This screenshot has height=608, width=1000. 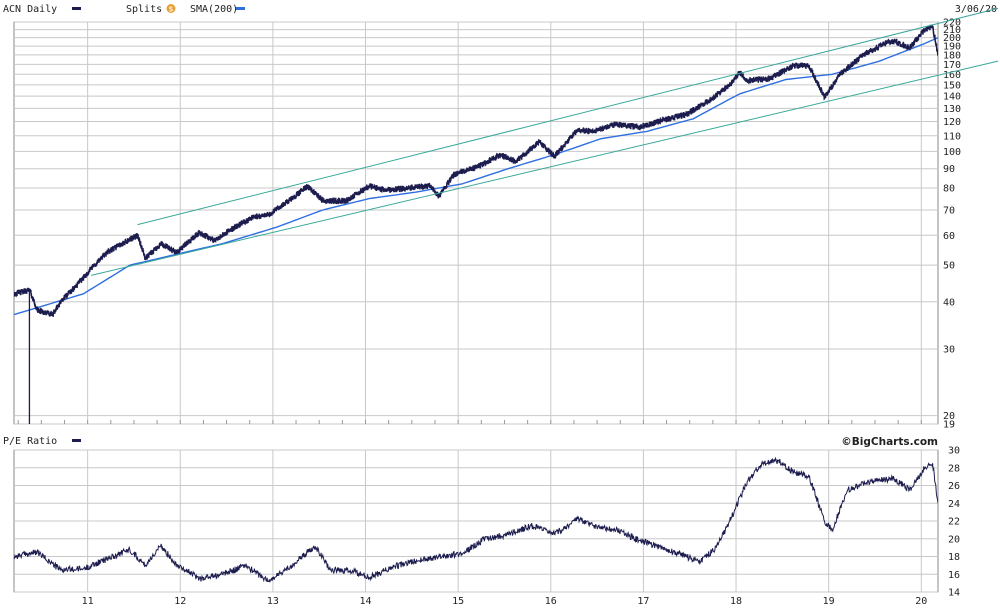 What do you see at coordinates (952, 136) in the screenshot?
I see `price-y-tick-label: 110` at bounding box center [952, 136].